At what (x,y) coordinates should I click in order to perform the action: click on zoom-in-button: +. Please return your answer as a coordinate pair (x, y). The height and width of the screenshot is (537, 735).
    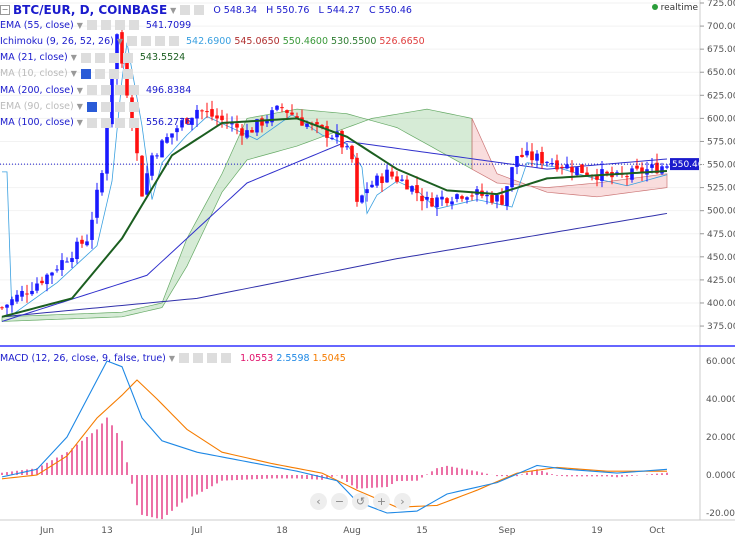
    Looking at the image, I should click on (381, 501).